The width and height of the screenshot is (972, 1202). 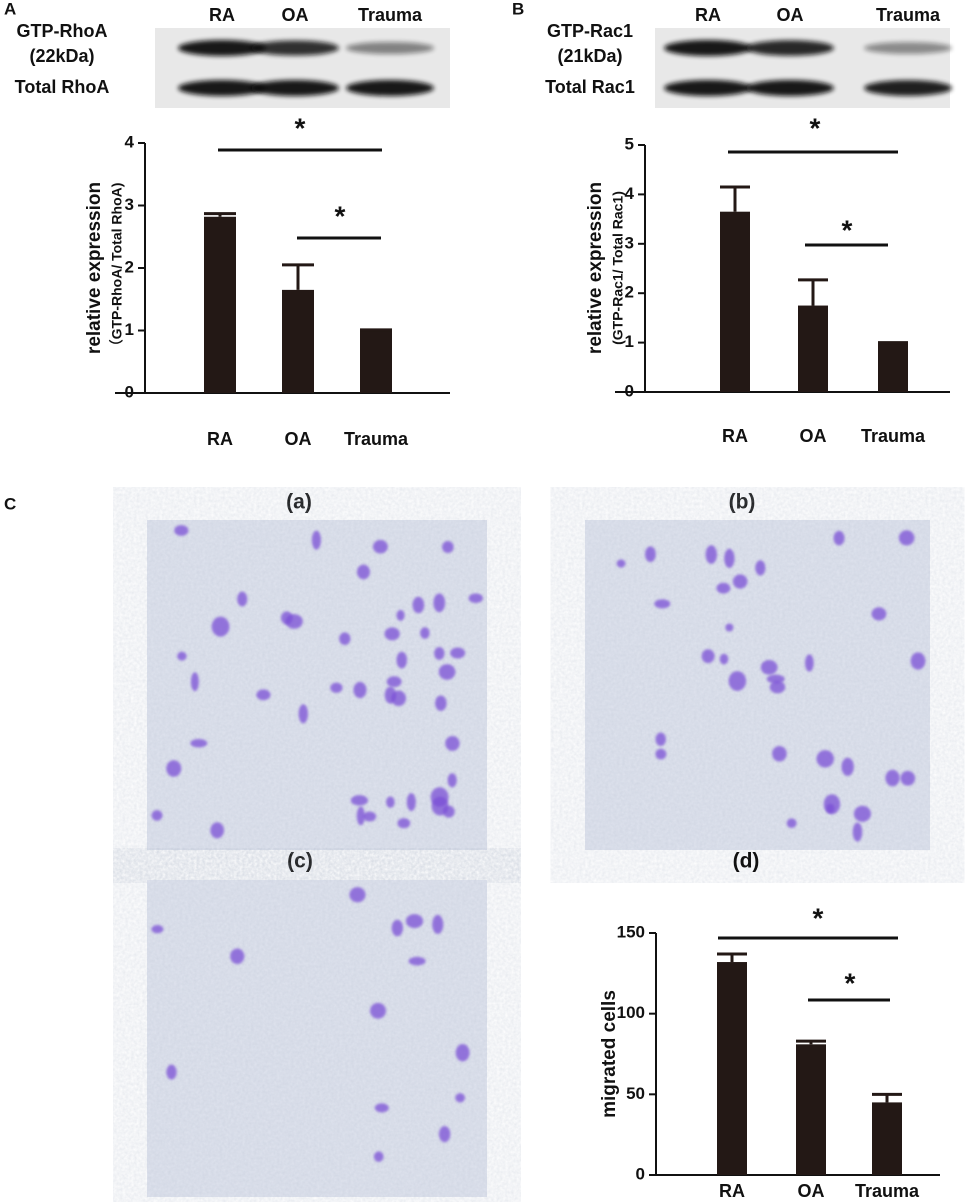 What do you see at coordinates (609, 1054) in the screenshot?
I see `y-axis-label: migrated cells` at bounding box center [609, 1054].